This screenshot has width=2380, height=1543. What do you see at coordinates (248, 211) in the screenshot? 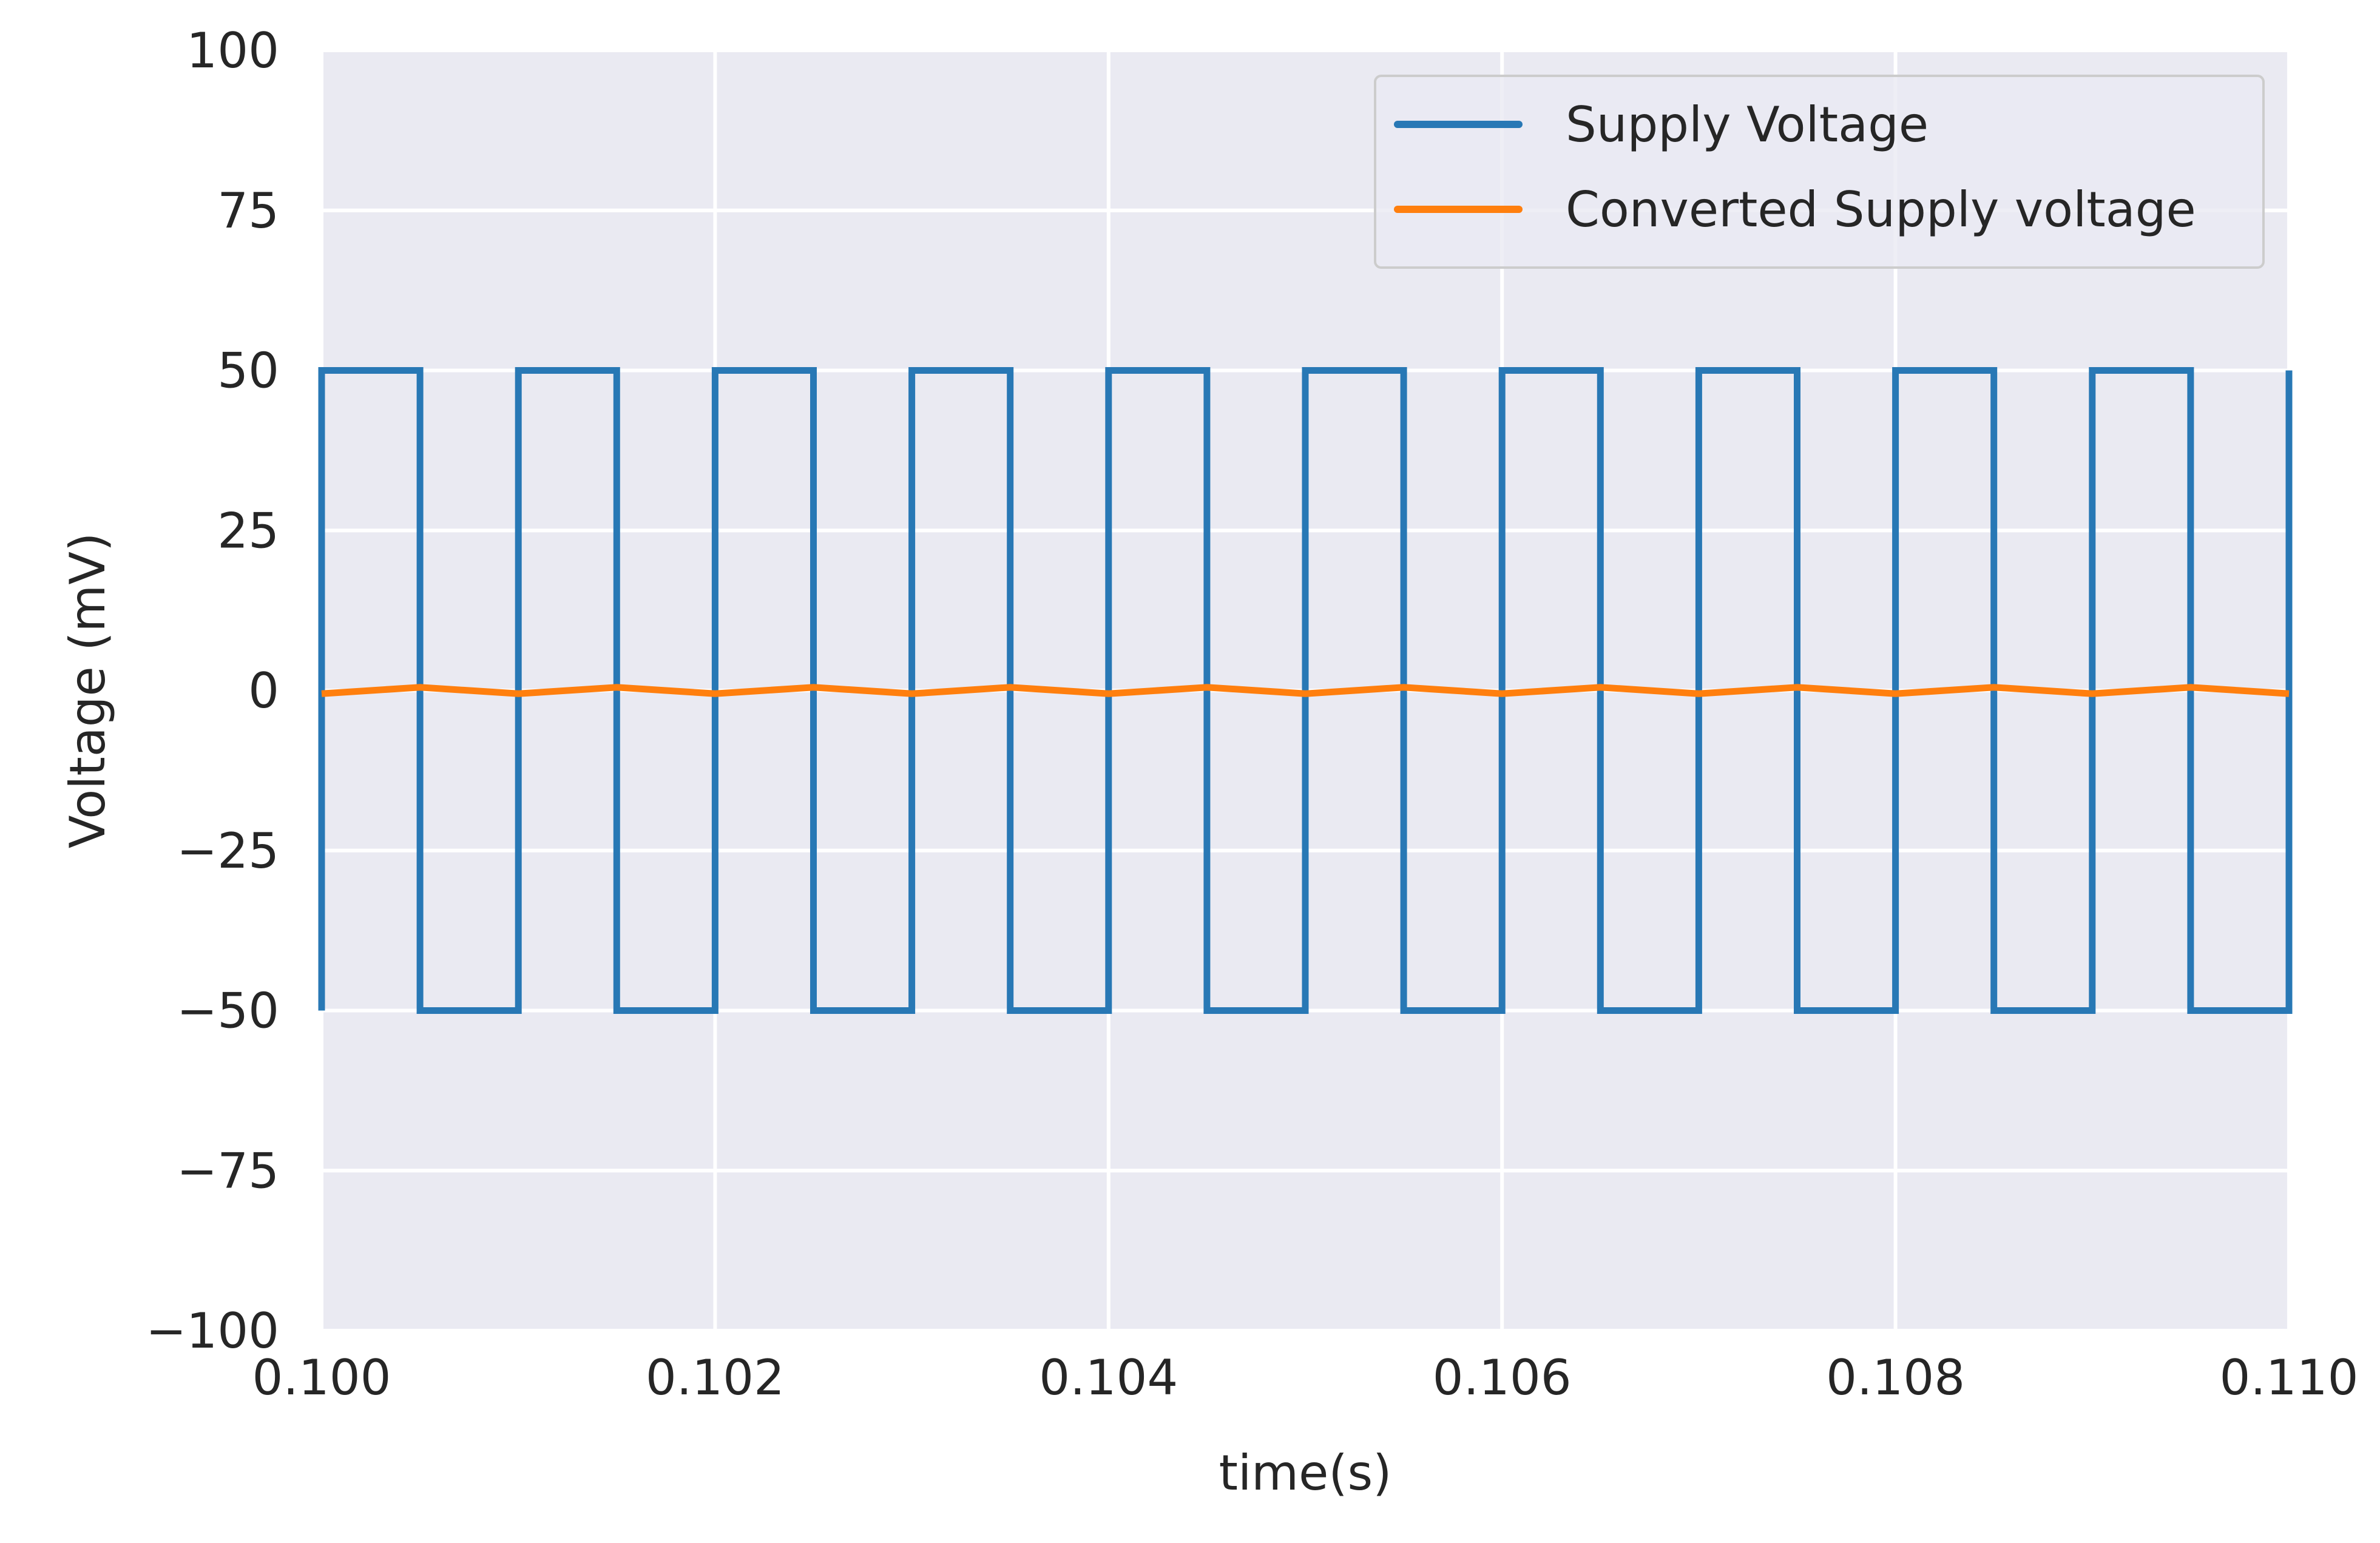
I see `y-tick-label: 75` at bounding box center [248, 211].